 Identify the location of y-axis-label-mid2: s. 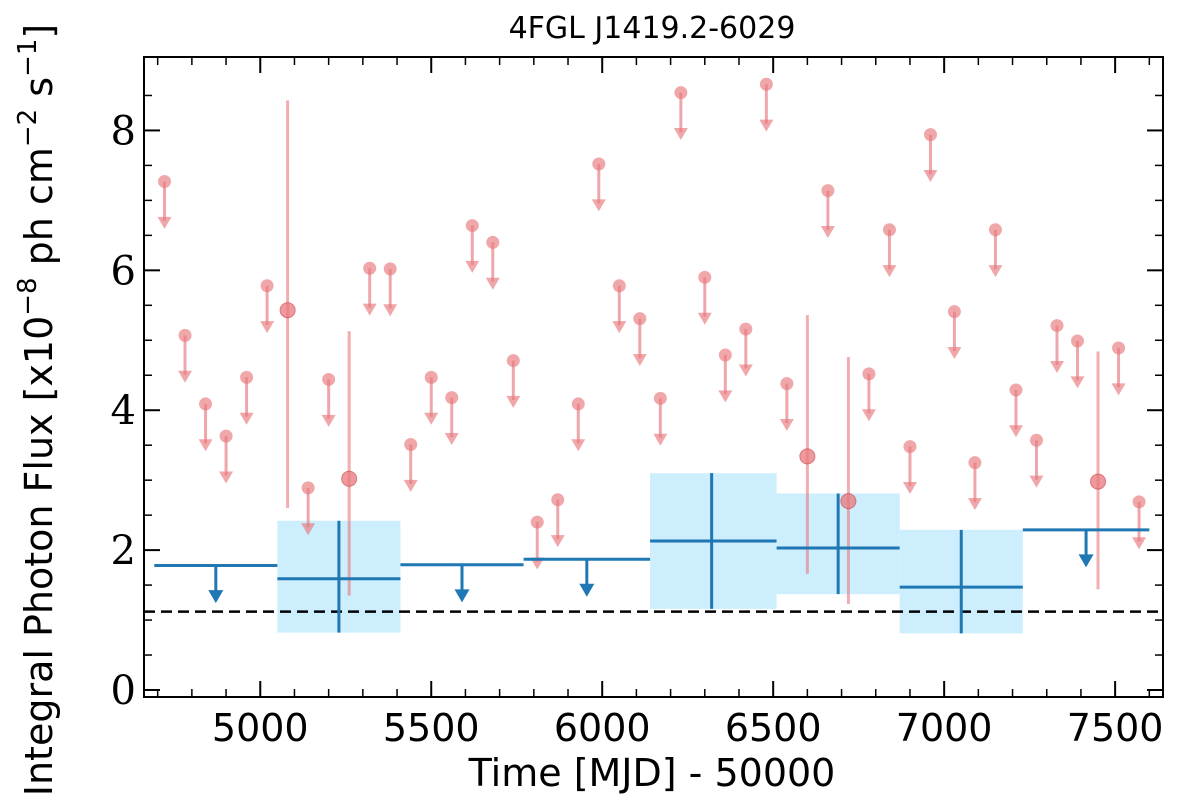
(39, 93).